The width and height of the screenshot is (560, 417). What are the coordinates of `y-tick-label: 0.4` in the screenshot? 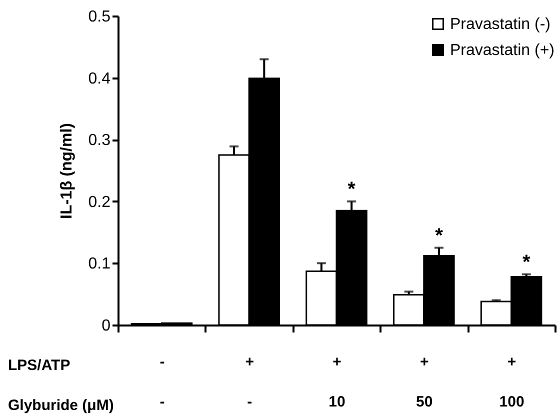 It's located at (99, 79).